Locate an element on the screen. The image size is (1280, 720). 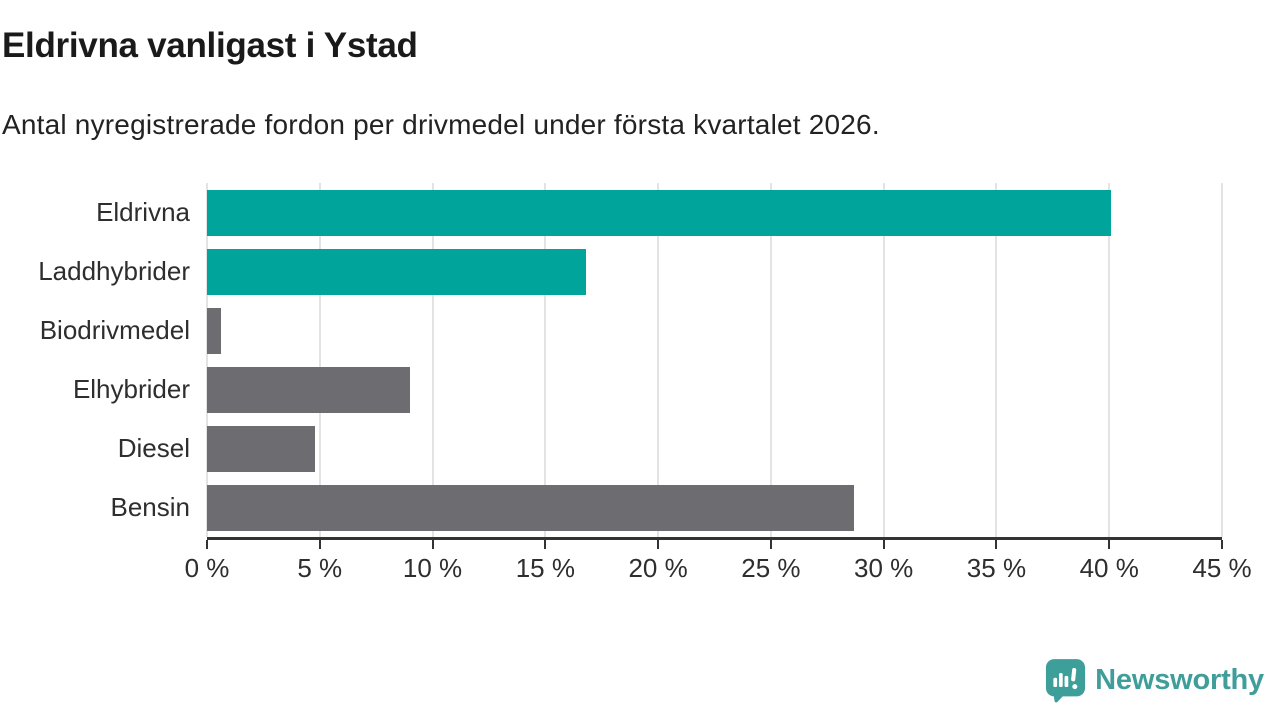
x-axis-tick-label: 40 % is located at coordinates (1109, 568).